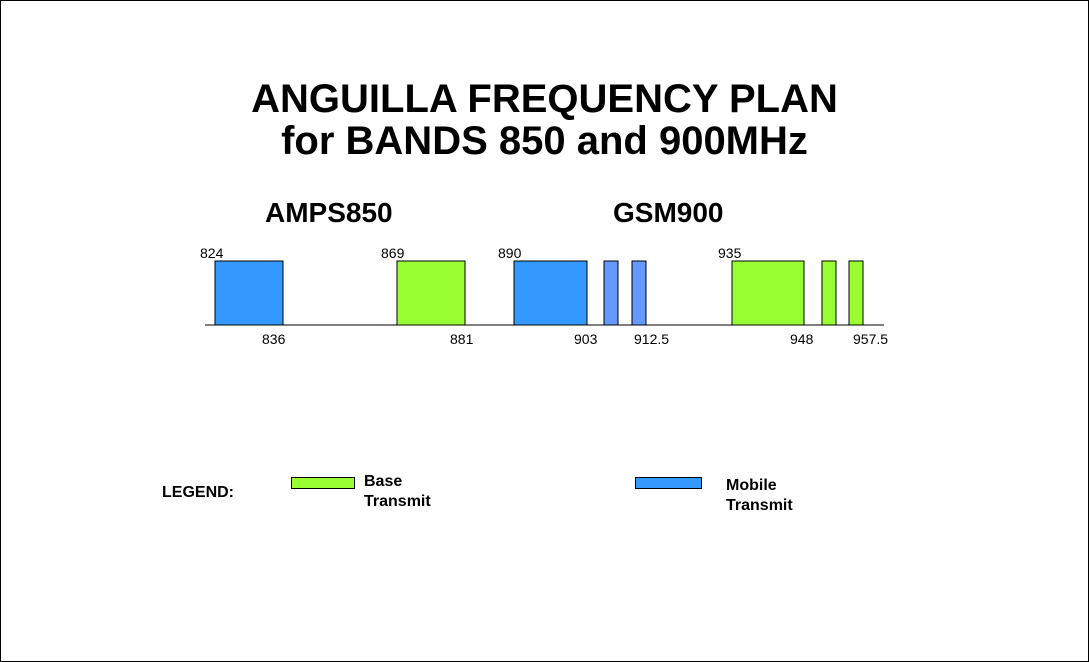 The image size is (1089, 662). I want to click on amps-mobile-end-label: 836, so click(274, 339).